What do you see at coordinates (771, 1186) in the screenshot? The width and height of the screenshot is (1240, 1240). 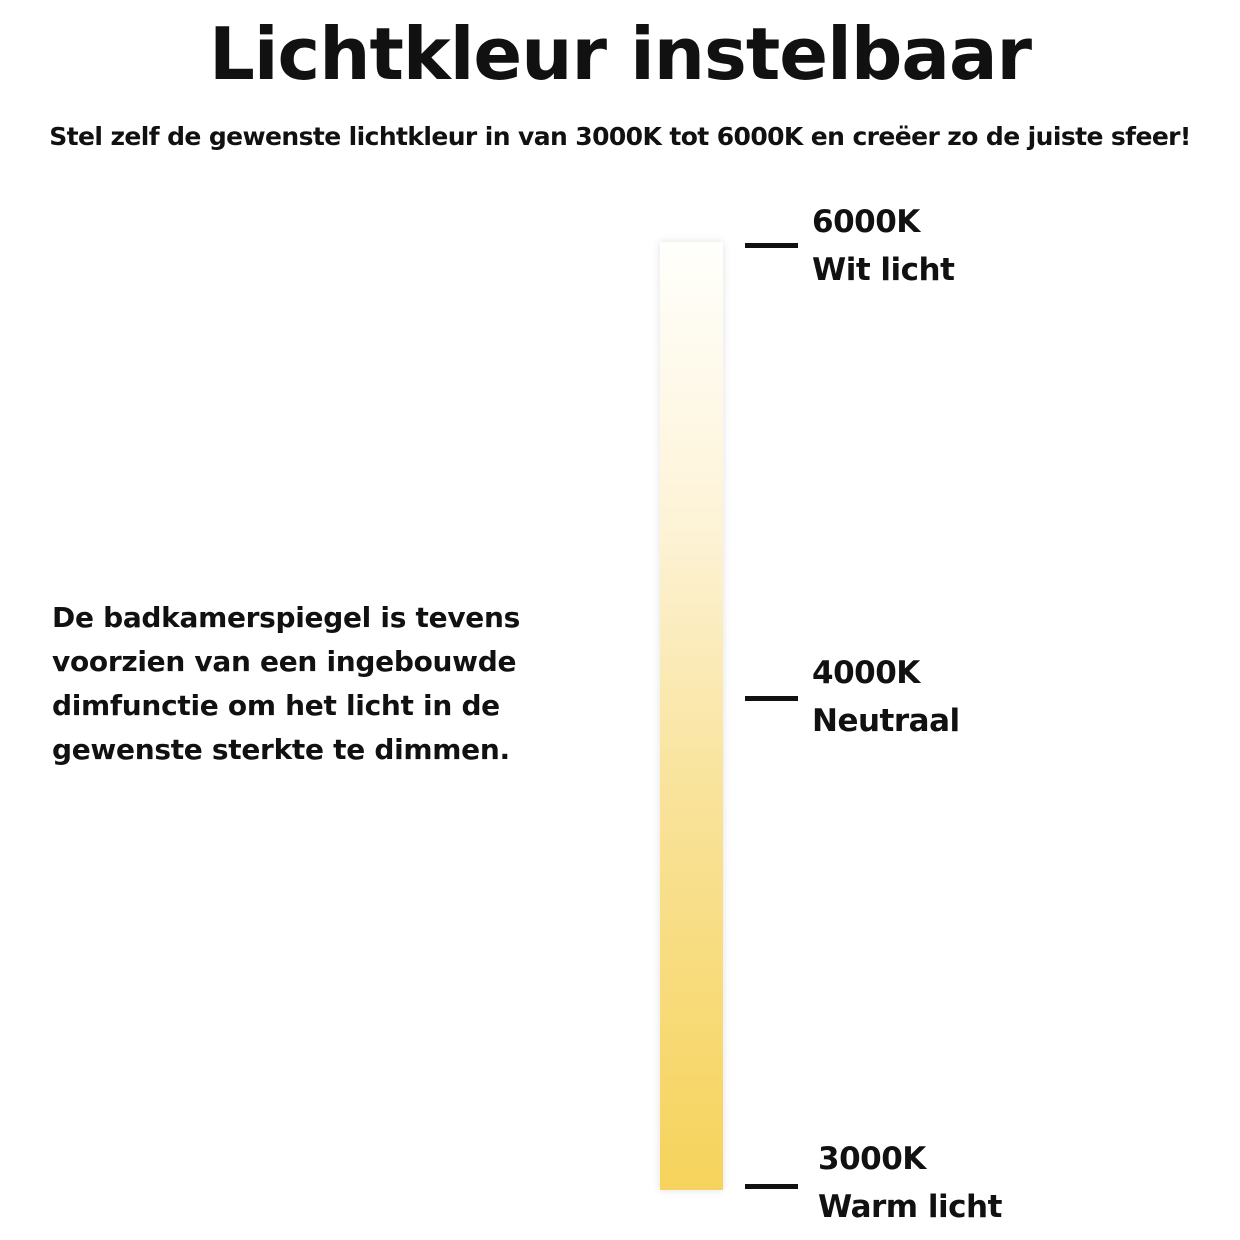 I see `tick-3000k` at bounding box center [771, 1186].